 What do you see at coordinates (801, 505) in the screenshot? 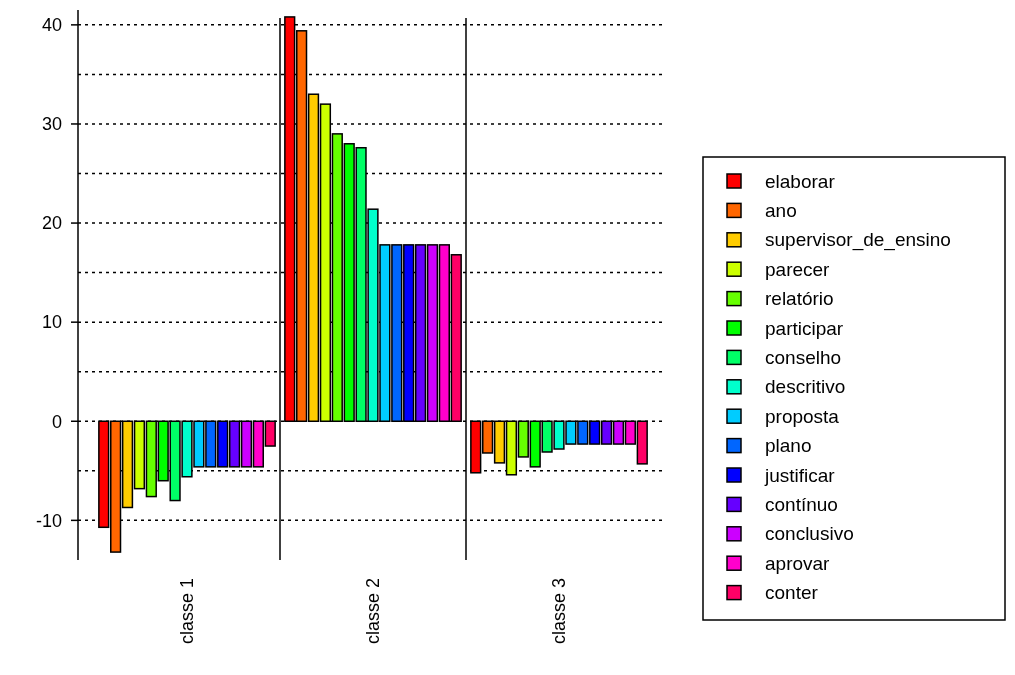
I see `legend-label: contínuo` at bounding box center [801, 505].